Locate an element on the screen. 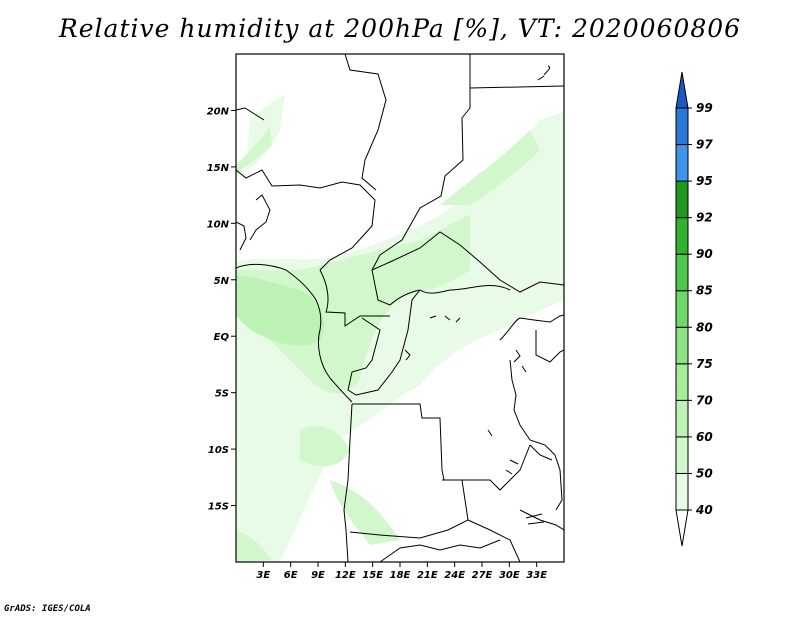  colorbar-label: 85 is located at coordinates (704, 291).